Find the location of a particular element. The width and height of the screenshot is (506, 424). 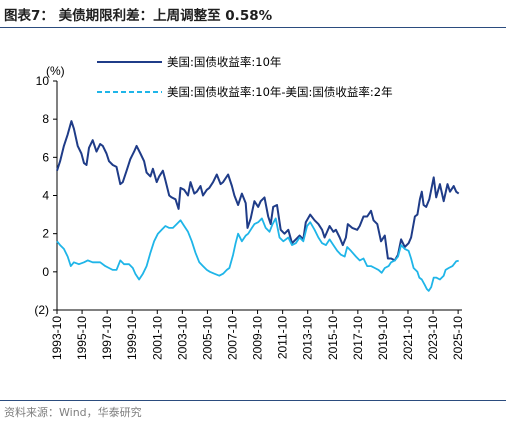

y-axis-label: (%) is located at coordinates (55, 71).